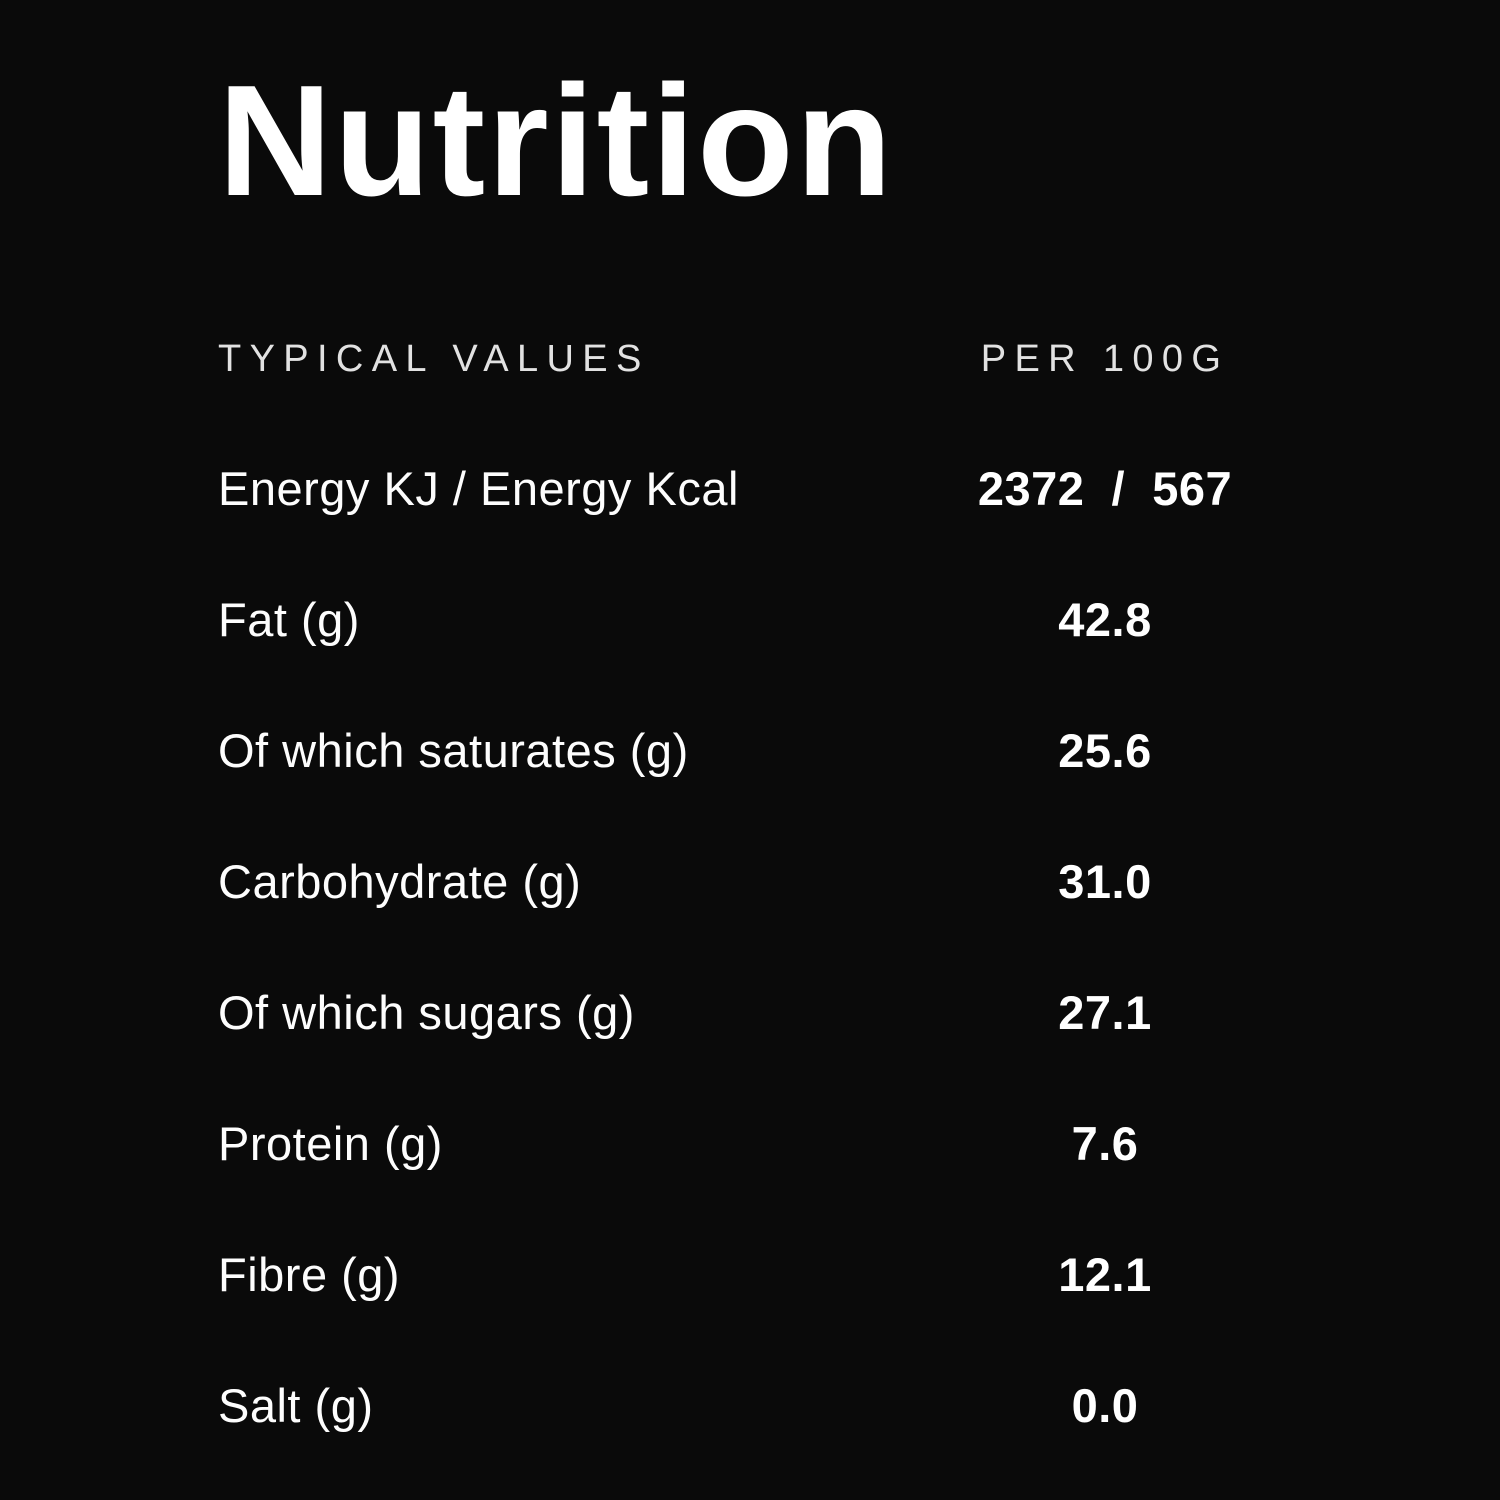  Describe the element at coordinates (1105, 881) in the screenshot. I see `row-value: 31.0` at that location.